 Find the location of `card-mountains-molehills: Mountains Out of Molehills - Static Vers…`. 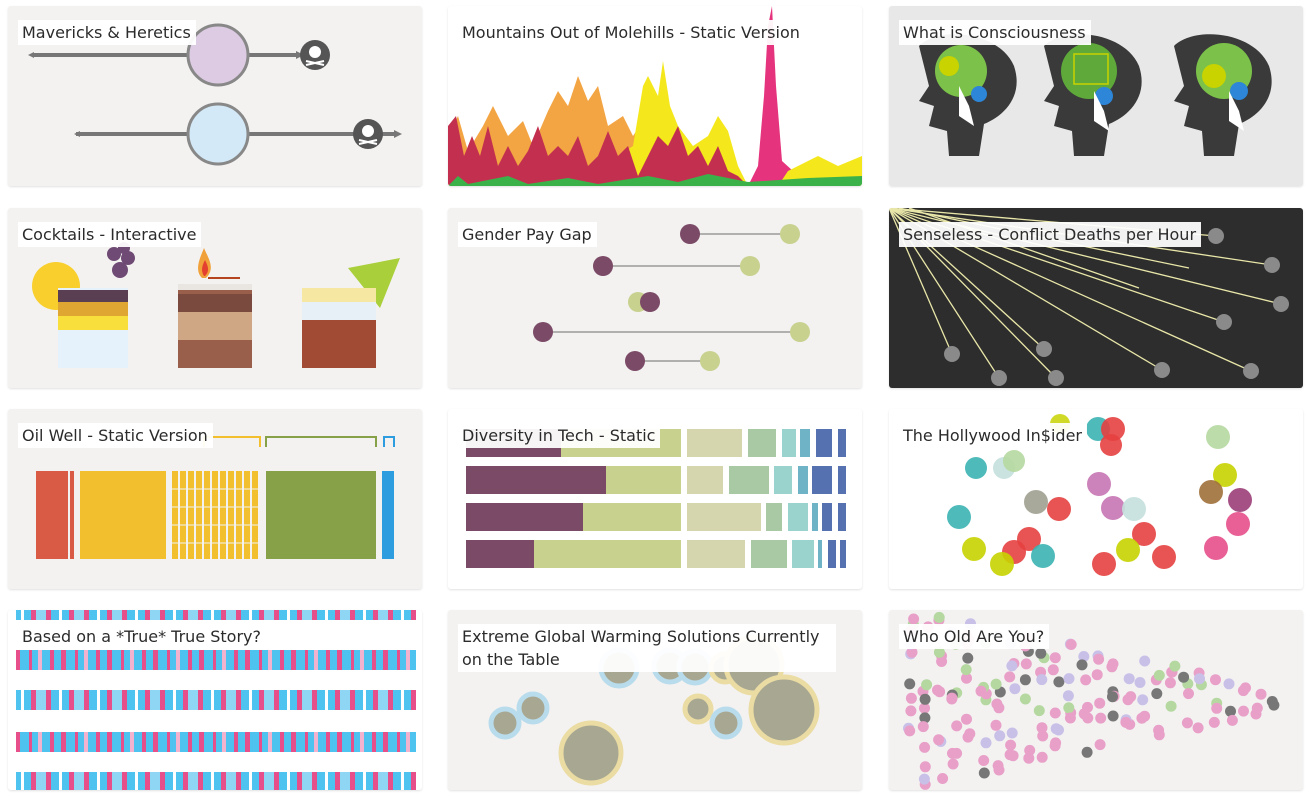

card-mountains-molehills: Mountains Out of Molehills - Static Vers… is located at coordinates (655, 96).